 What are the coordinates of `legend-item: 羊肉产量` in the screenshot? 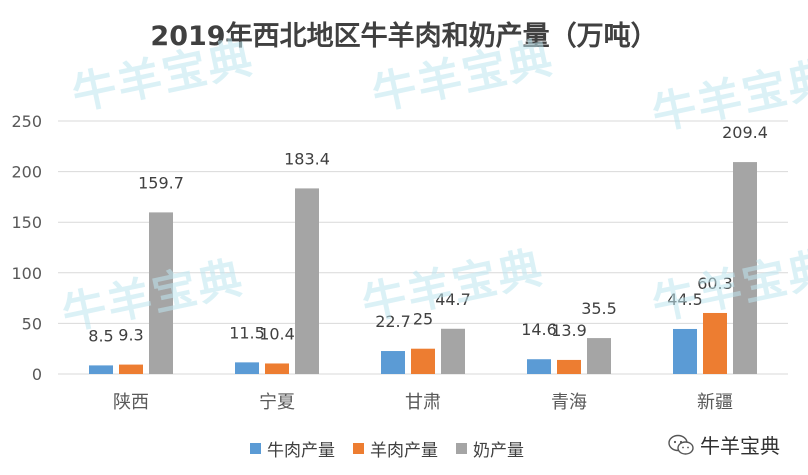 It's located at (395, 448).